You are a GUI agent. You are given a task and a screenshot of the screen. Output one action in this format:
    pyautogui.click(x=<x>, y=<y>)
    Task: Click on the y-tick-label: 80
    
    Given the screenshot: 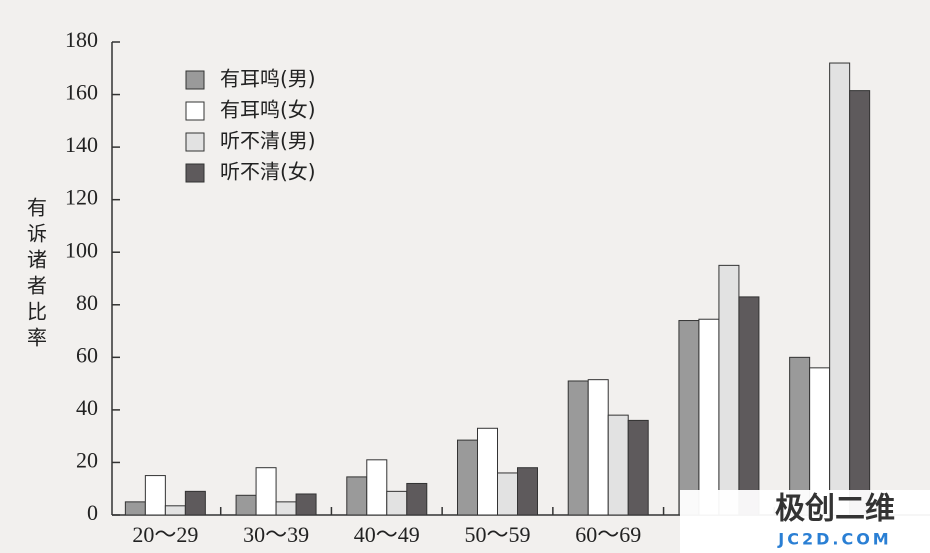 What is the action you would take?
    pyautogui.click(x=87, y=302)
    